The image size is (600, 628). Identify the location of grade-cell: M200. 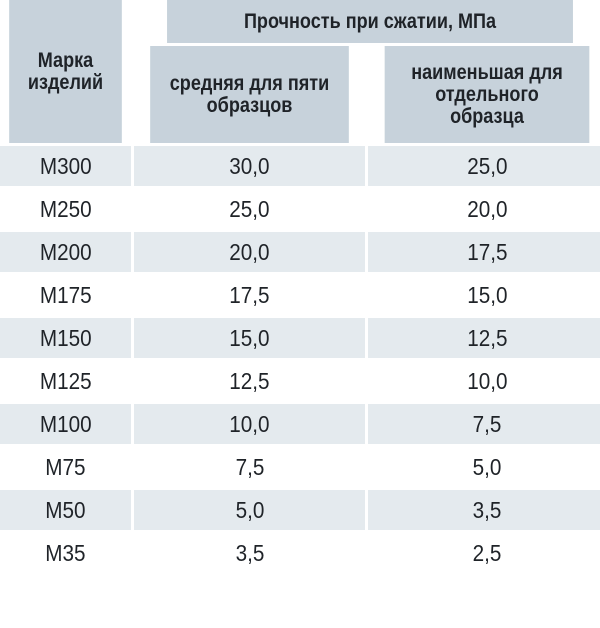
(65, 252).